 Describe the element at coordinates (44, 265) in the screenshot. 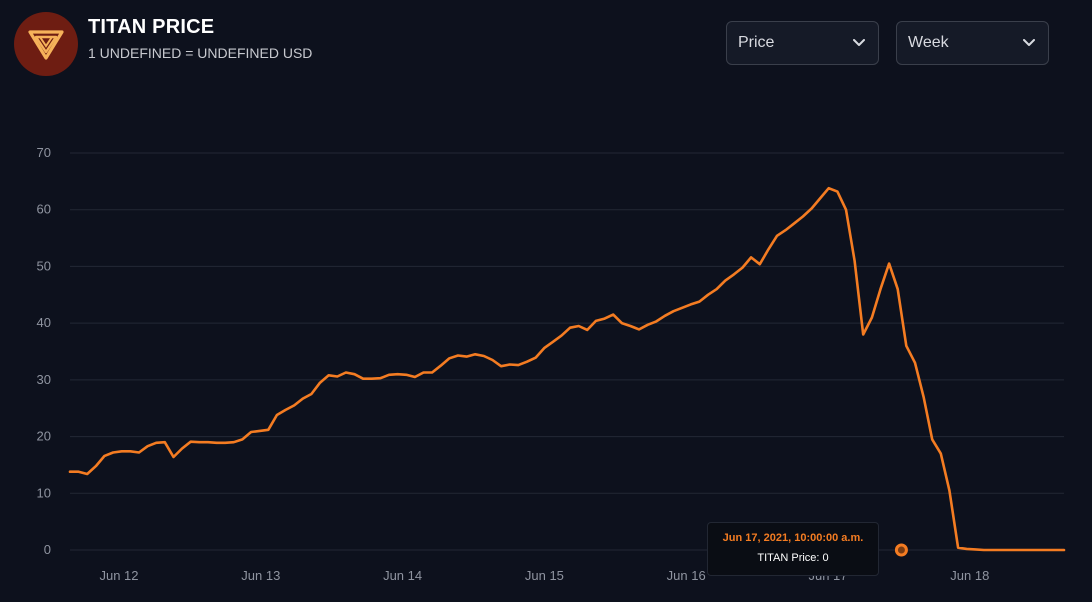

I see `y-tick-label: 50` at that location.